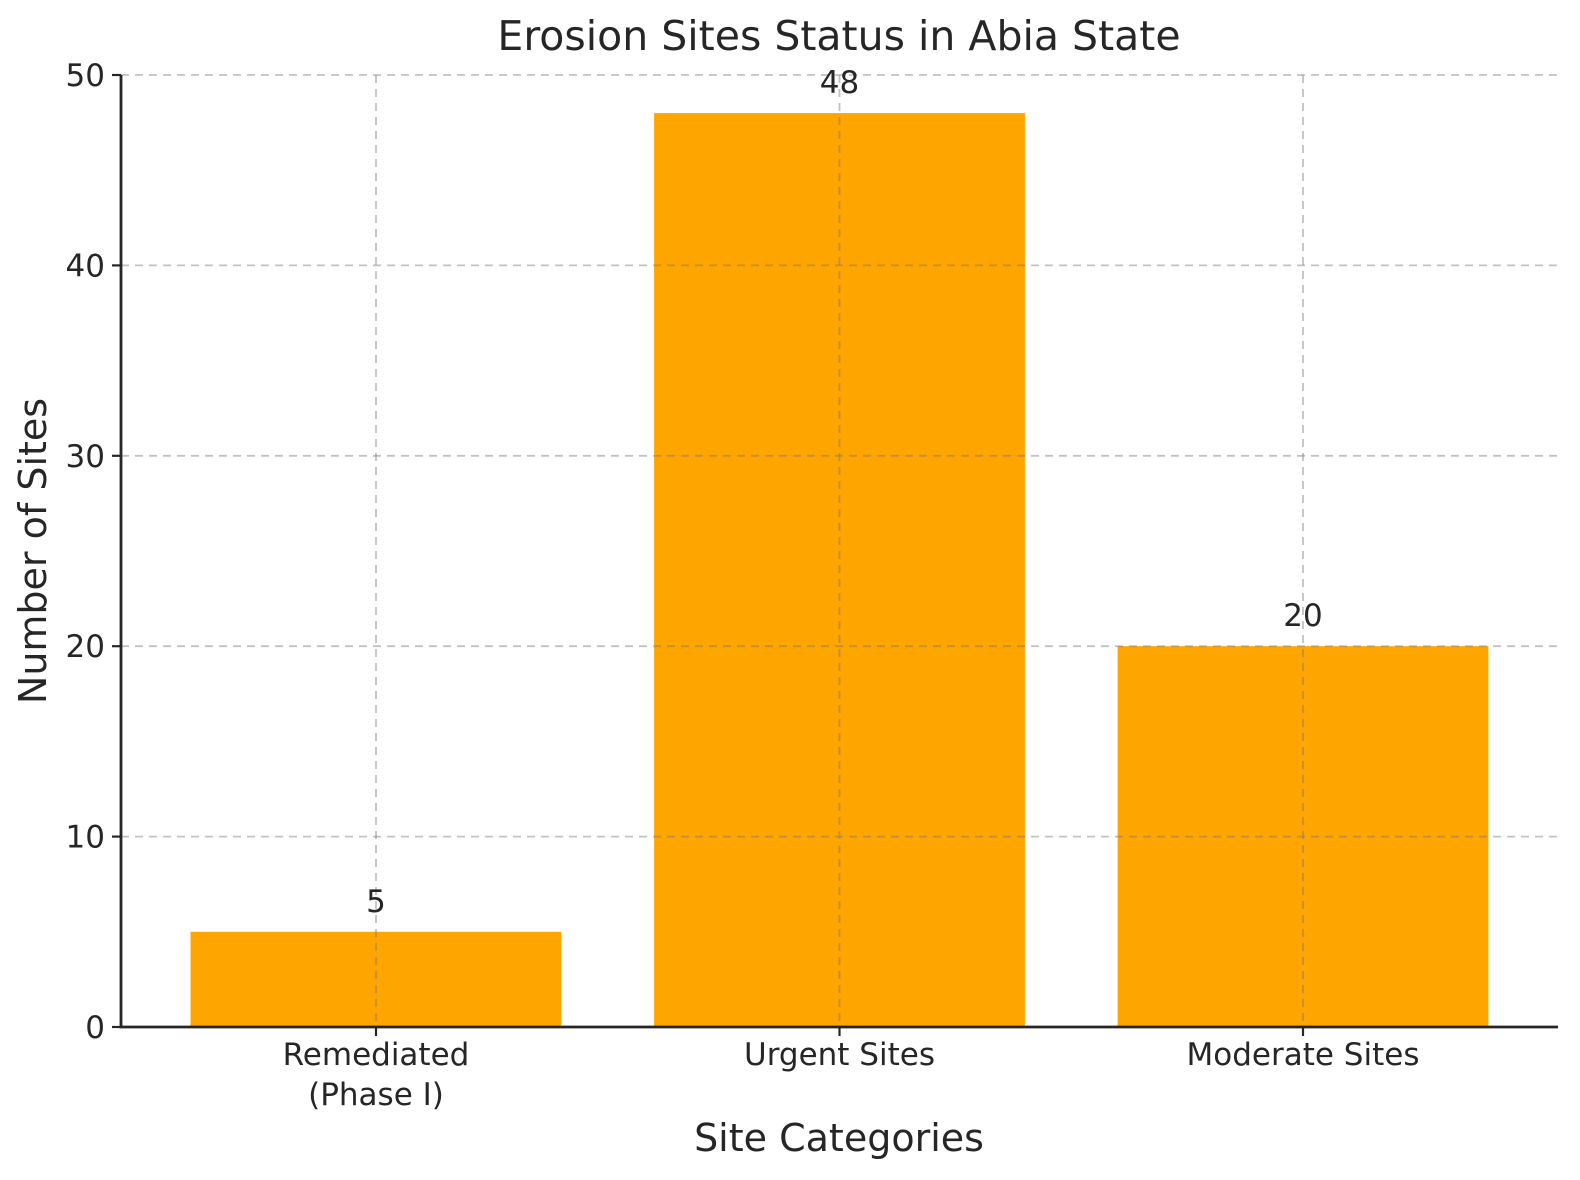 The width and height of the screenshot is (1580, 1180). I want to click on bar-moderate-sites, so click(1303, 836).